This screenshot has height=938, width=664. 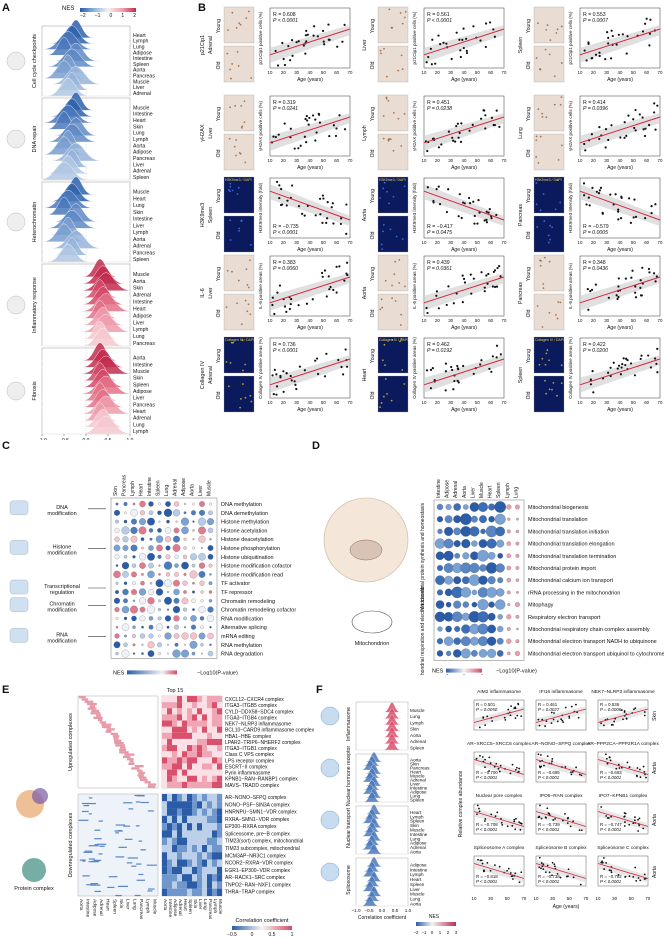 I want to click on organ-label: Spleen, so click(x=141, y=178).